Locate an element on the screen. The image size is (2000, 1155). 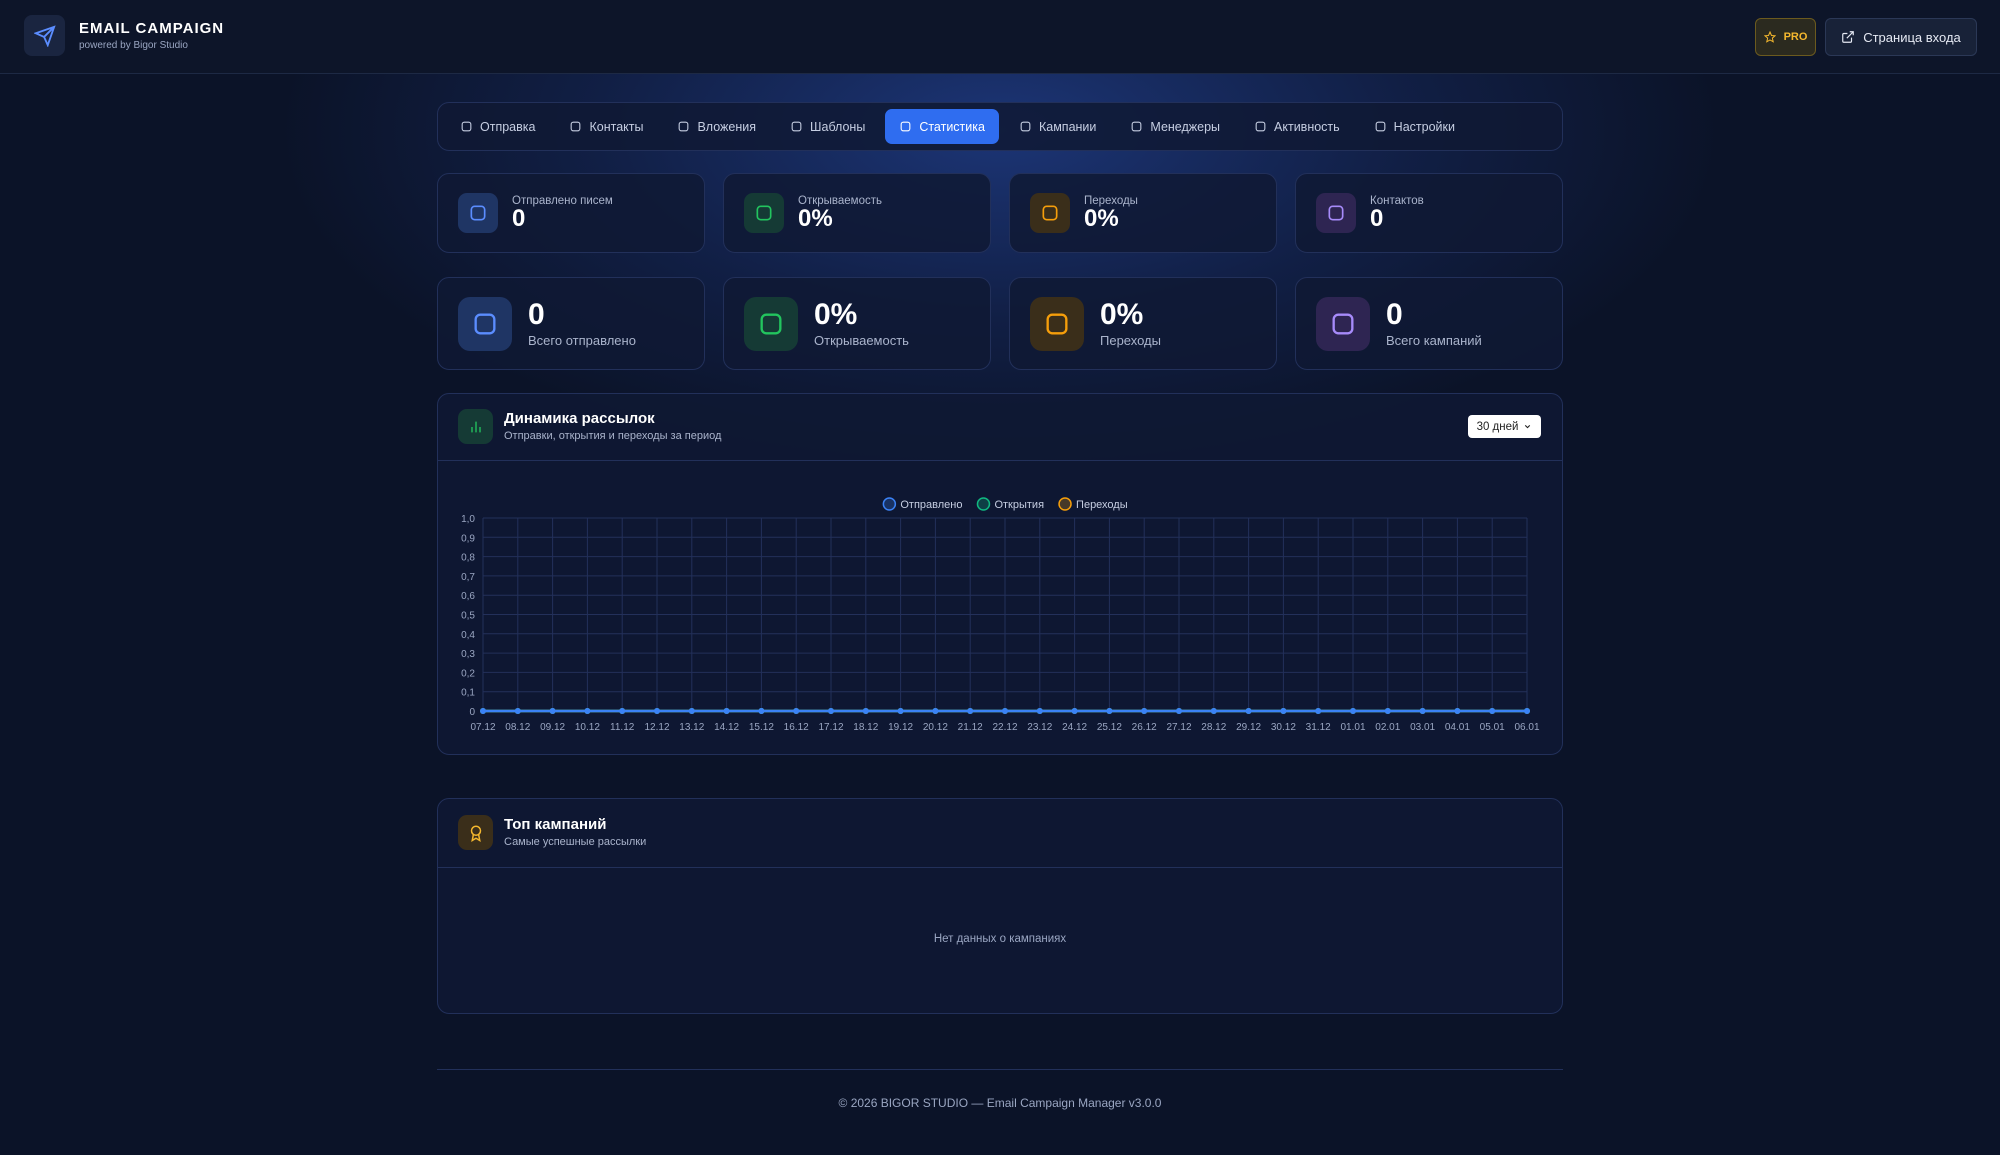
nav-tab: Кампании is located at coordinates (1057, 126).